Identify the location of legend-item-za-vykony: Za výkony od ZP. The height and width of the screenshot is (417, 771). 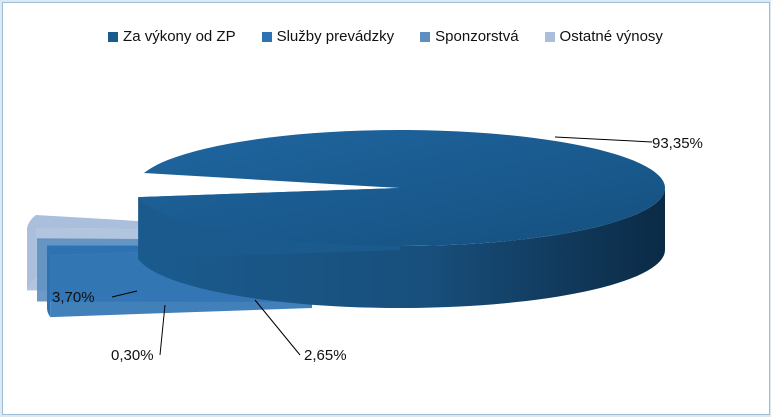
(172, 36).